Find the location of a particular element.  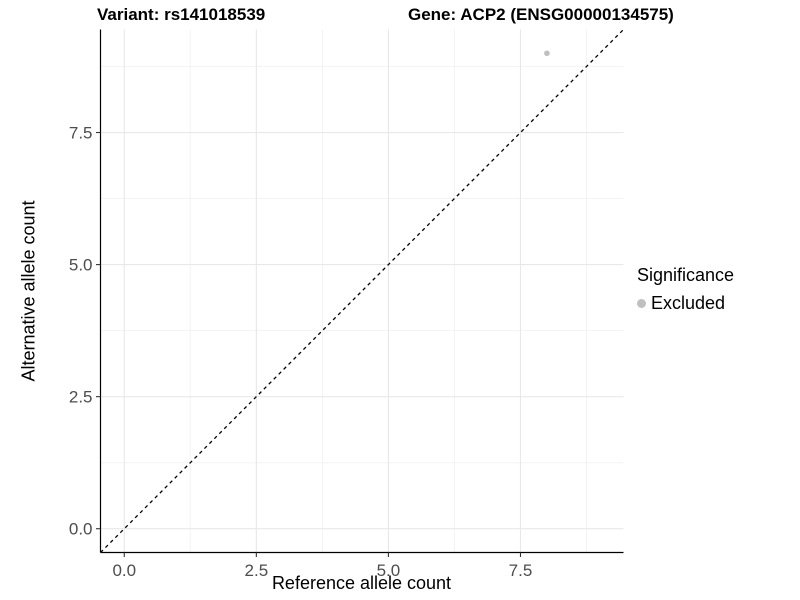

y-tick-label: 5.0 is located at coordinates (81, 265).